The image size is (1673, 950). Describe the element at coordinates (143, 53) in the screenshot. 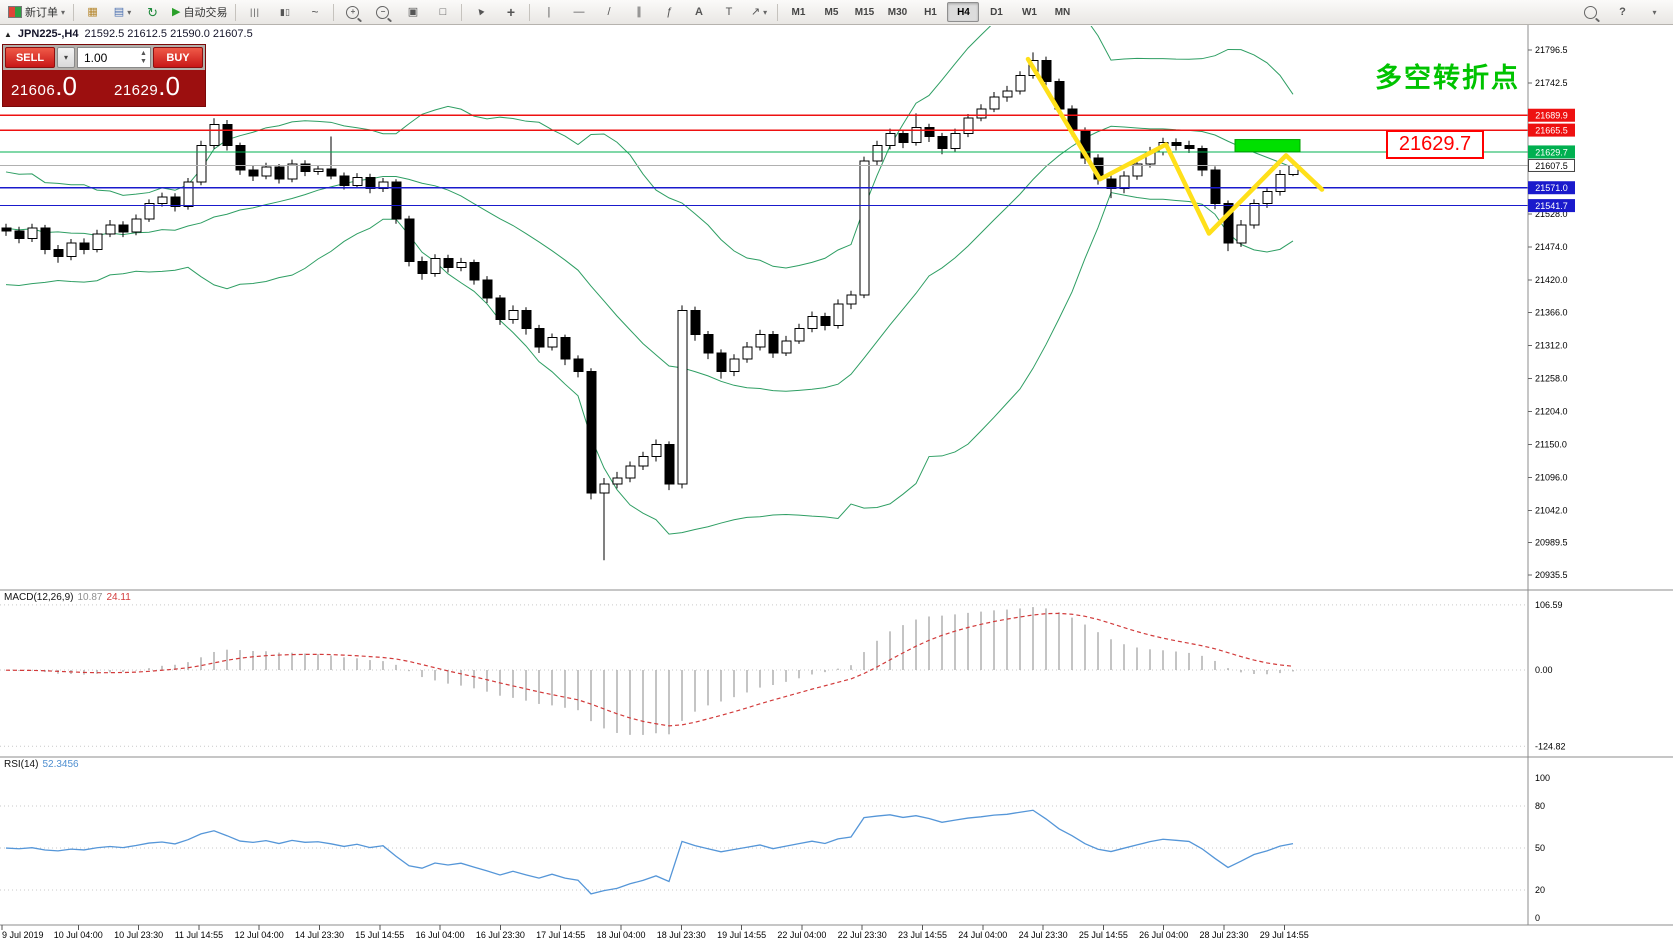

I see `volume-increase-button: ▲` at that location.